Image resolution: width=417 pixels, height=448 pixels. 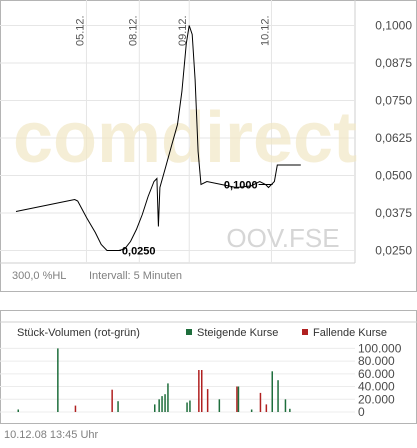 What do you see at coordinates (393, 63) in the screenshot?
I see `price-y-tick-label: 0,0875` at bounding box center [393, 63].